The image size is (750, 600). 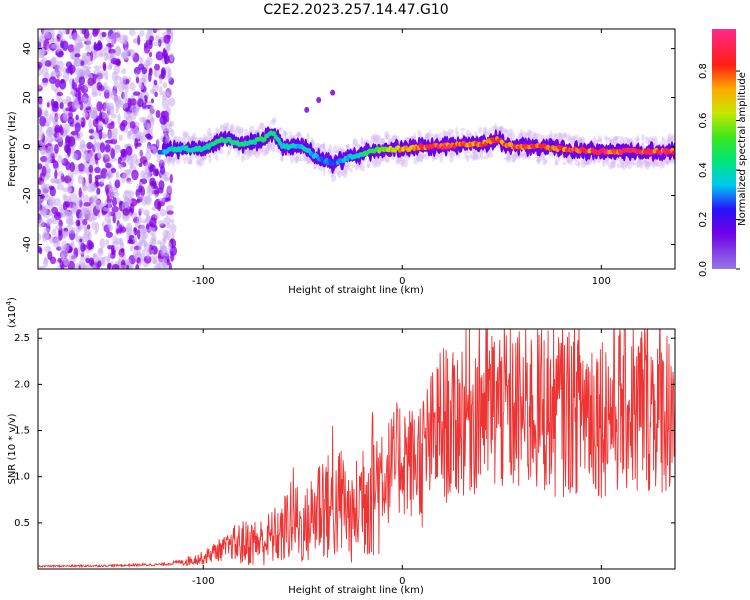 I want to click on spectrogram-y-tick-label: -20, so click(x=27, y=195).